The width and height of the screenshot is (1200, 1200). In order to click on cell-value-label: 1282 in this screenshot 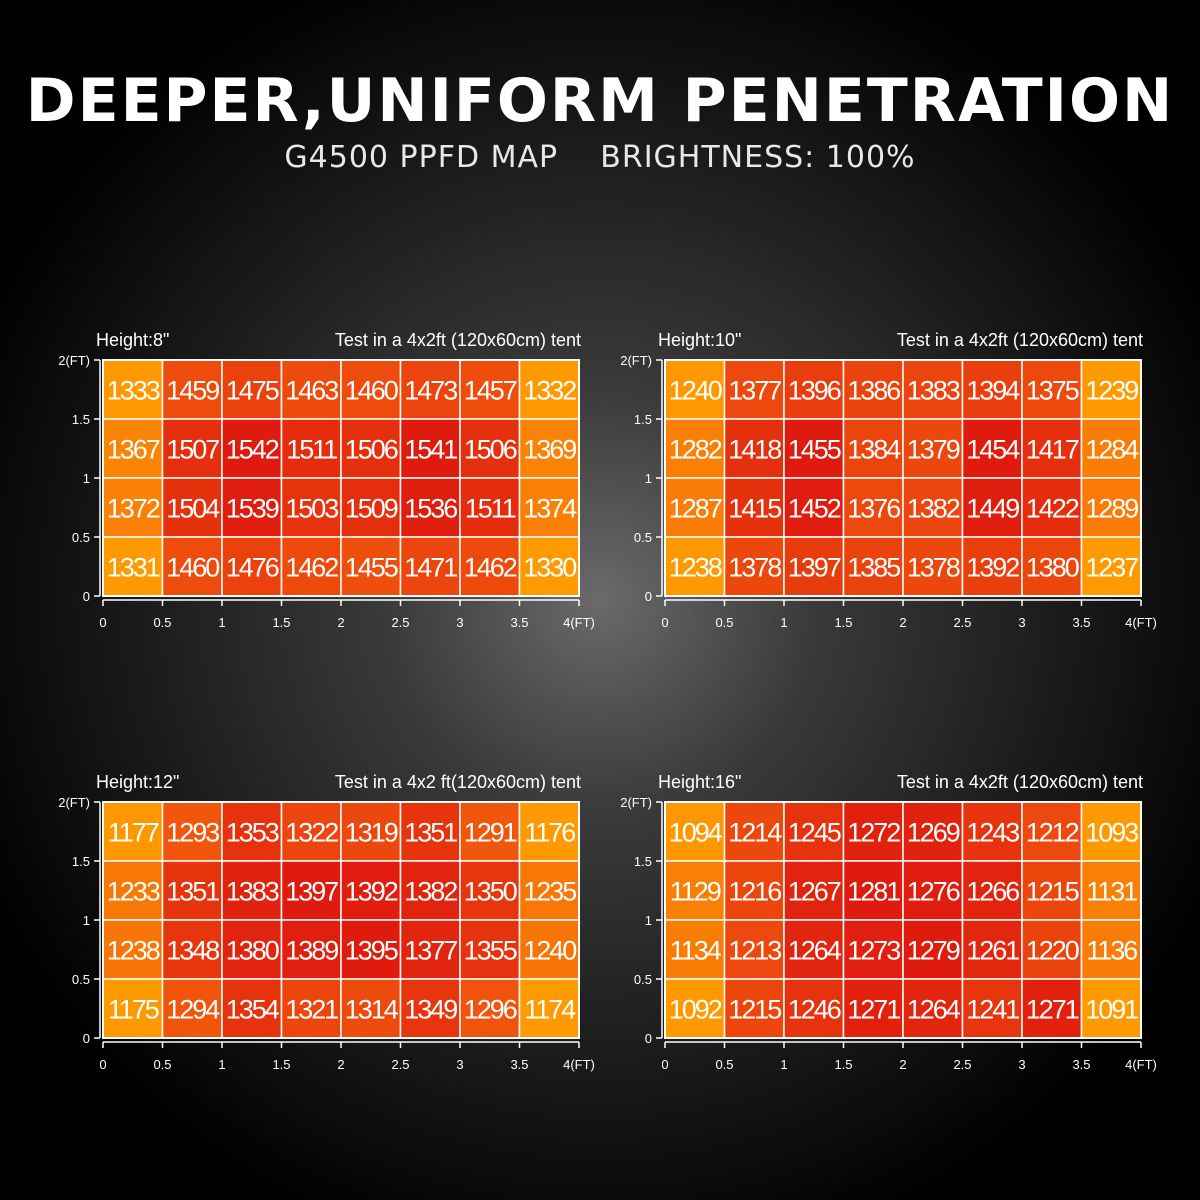, I will do `click(695, 450)`.